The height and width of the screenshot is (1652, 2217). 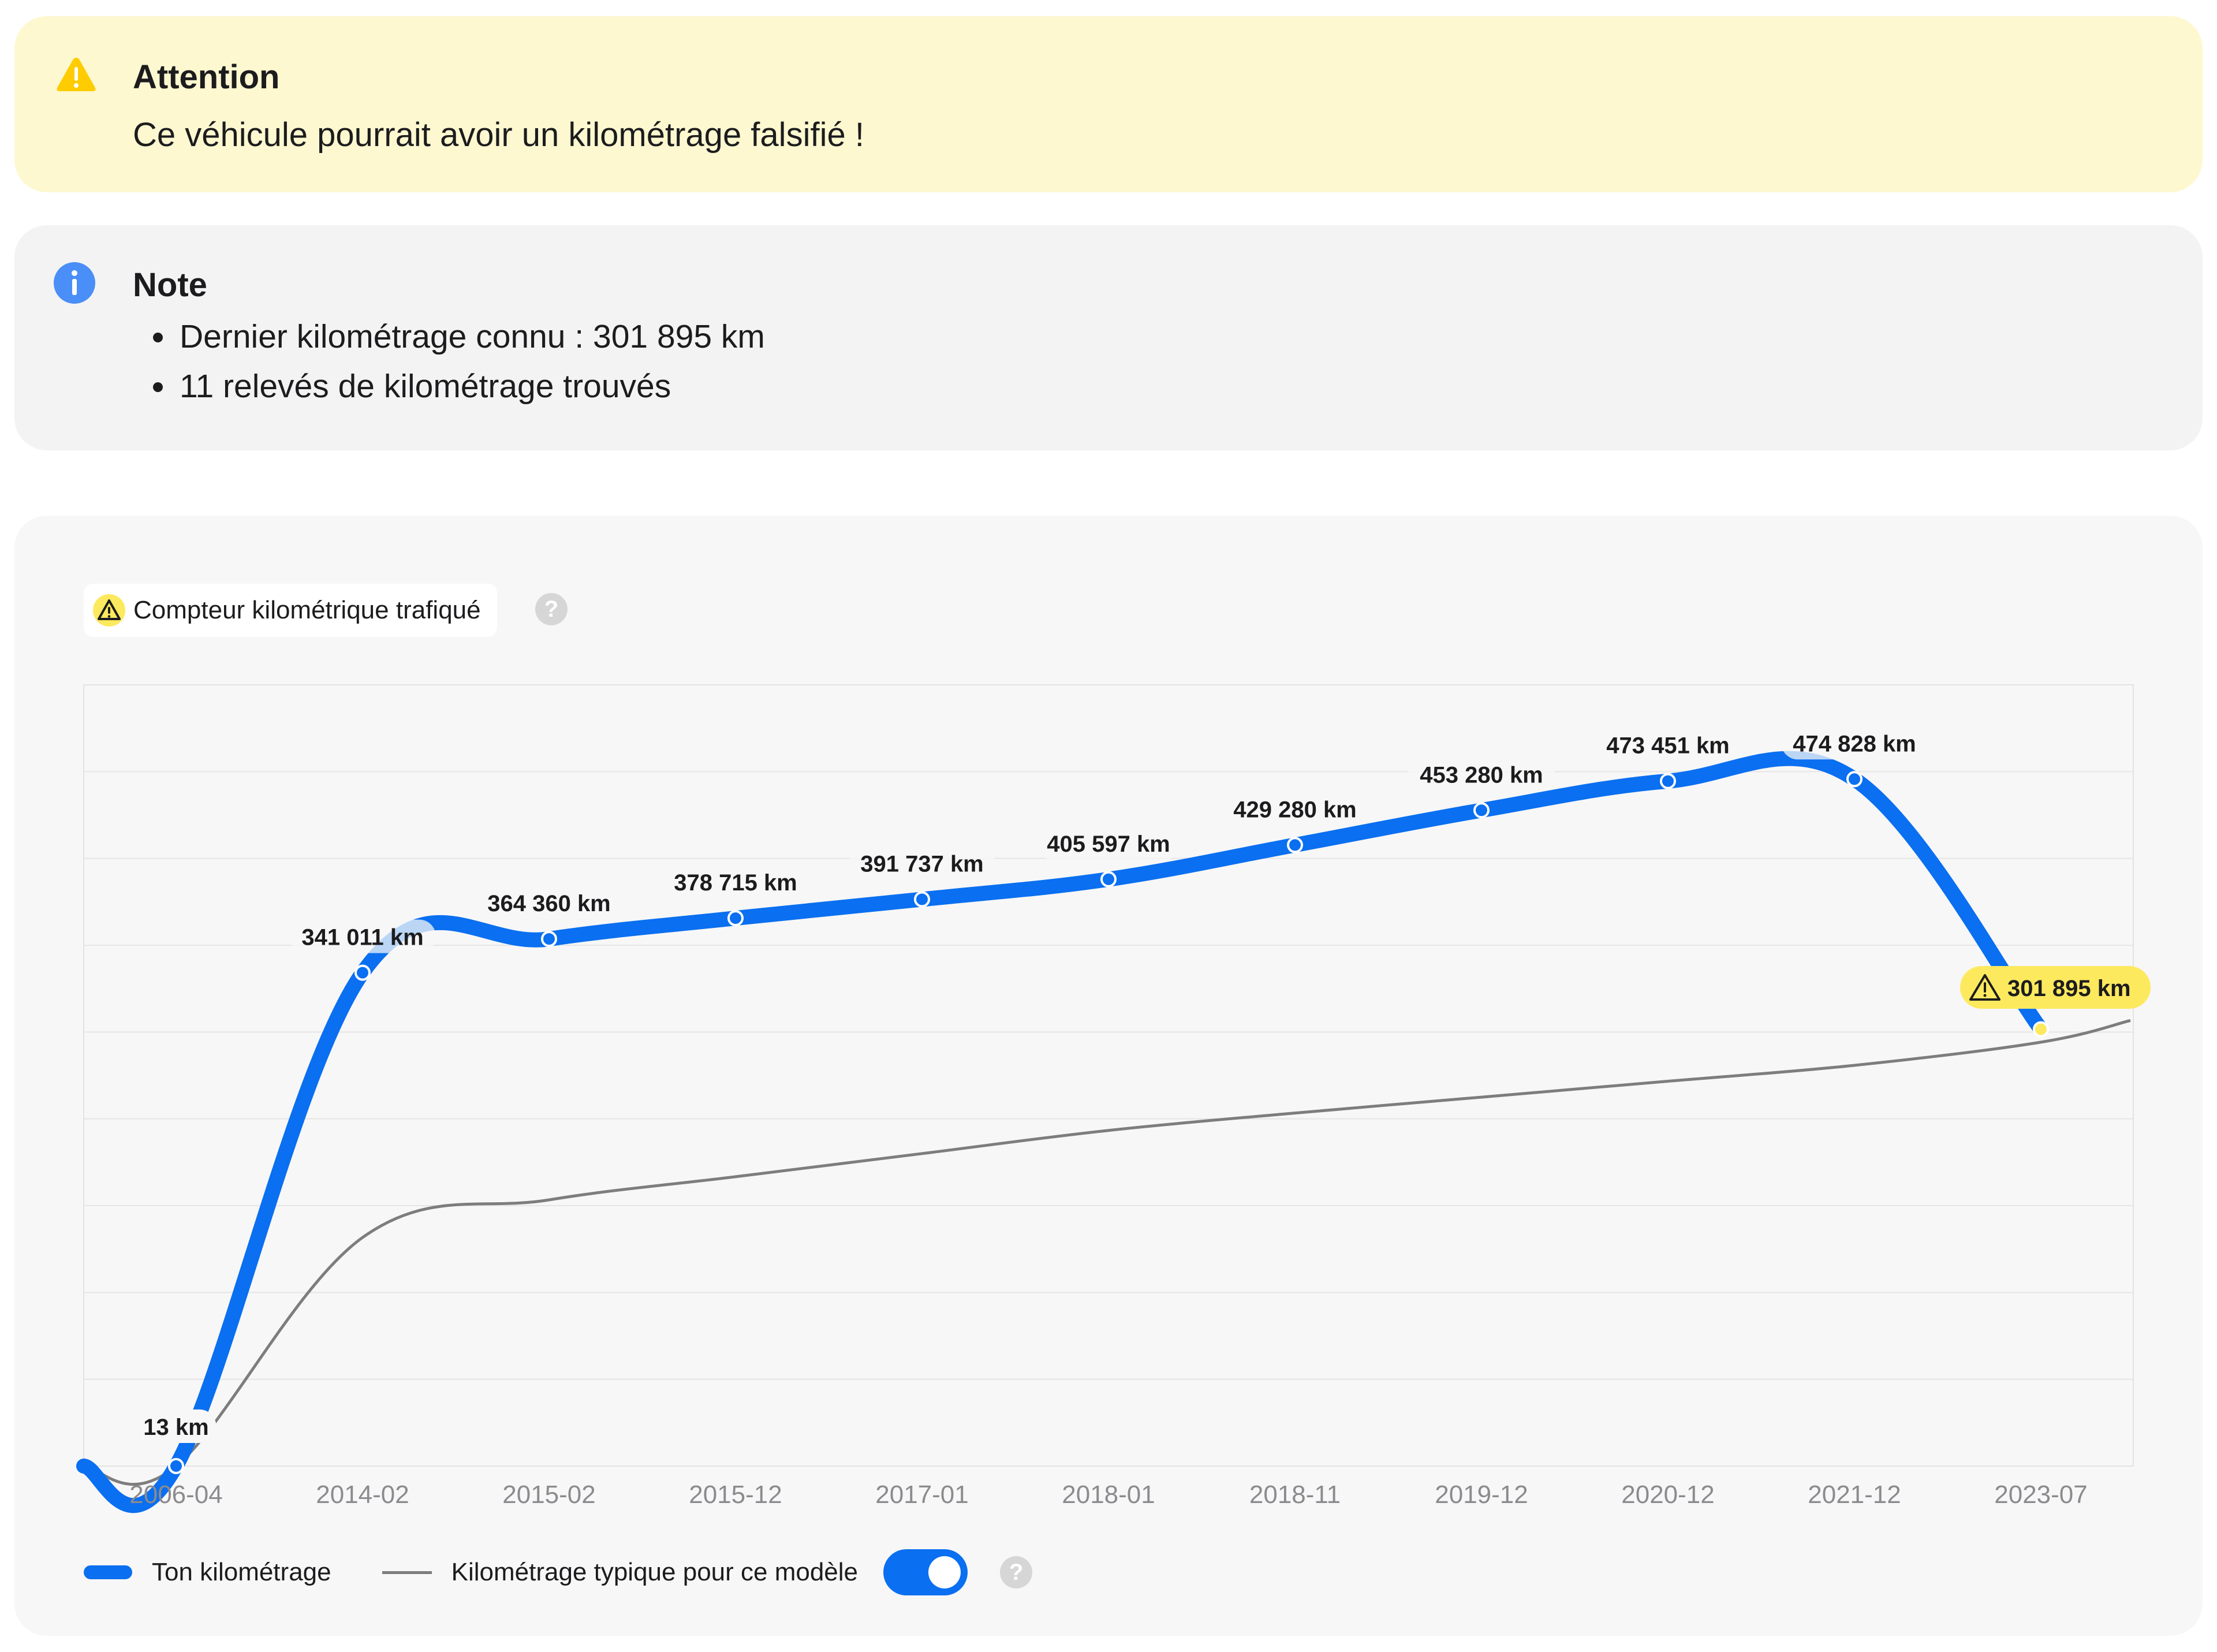 I want to click on toggle-knob, so click(x=945, y=1572).